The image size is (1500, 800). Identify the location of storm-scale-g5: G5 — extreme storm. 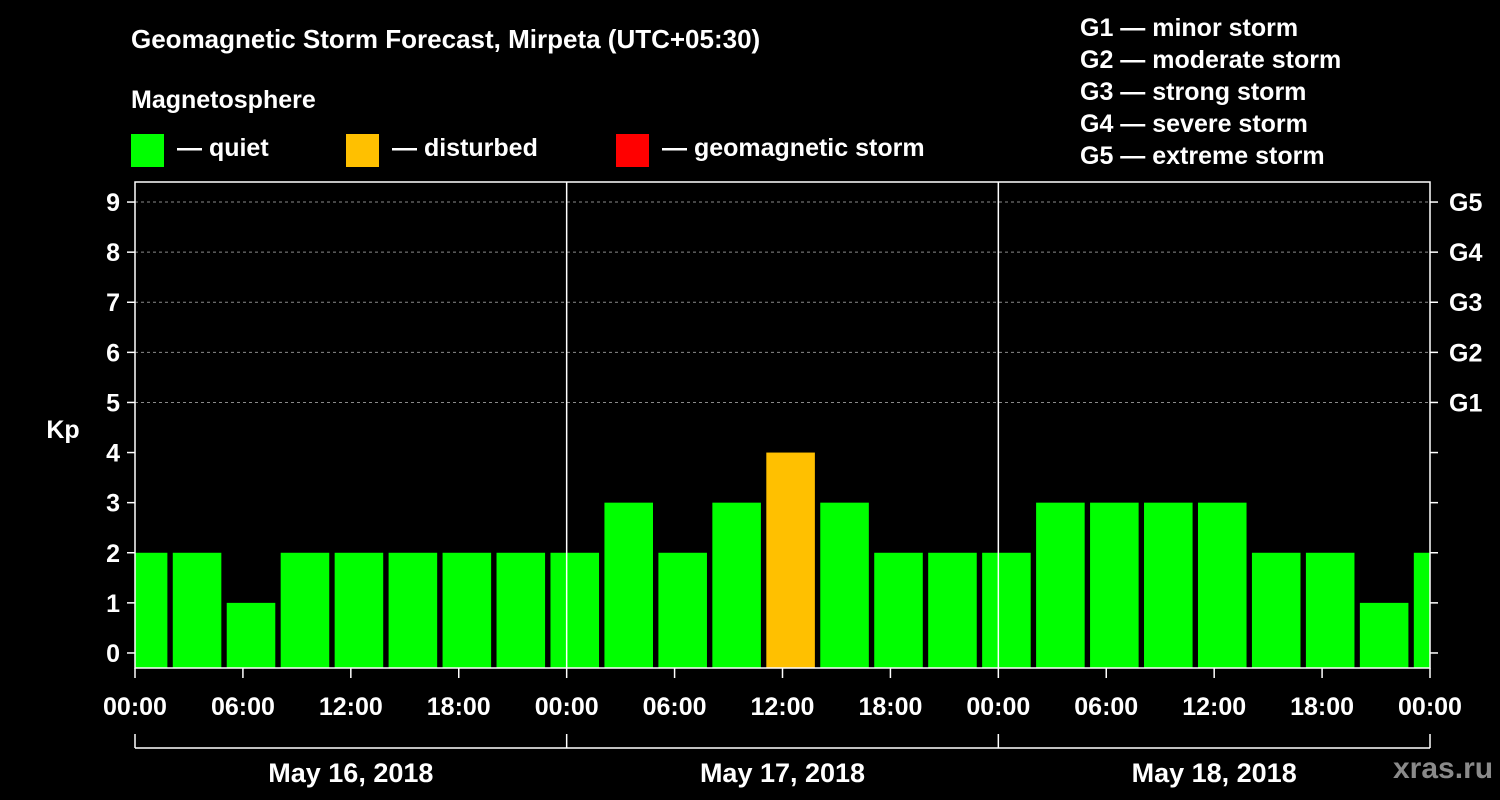
(1202, 156).